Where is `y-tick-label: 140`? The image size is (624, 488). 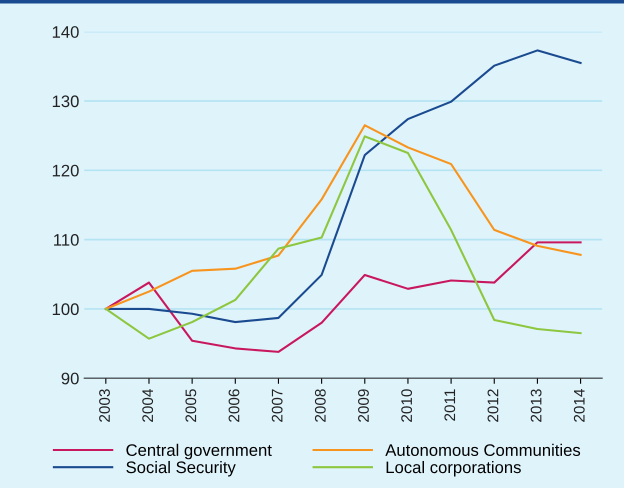 y-tick-label: 140 is located at coordinates (65, 32).